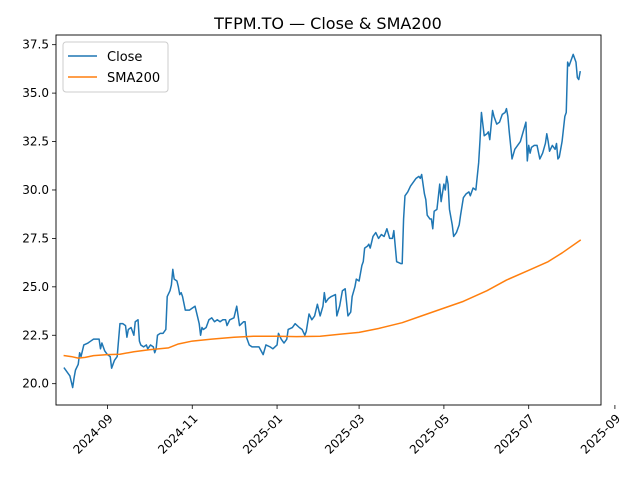 This screenshot has height=484, width=640. I want to click on legend-label-close: Close, so click(124, 57).